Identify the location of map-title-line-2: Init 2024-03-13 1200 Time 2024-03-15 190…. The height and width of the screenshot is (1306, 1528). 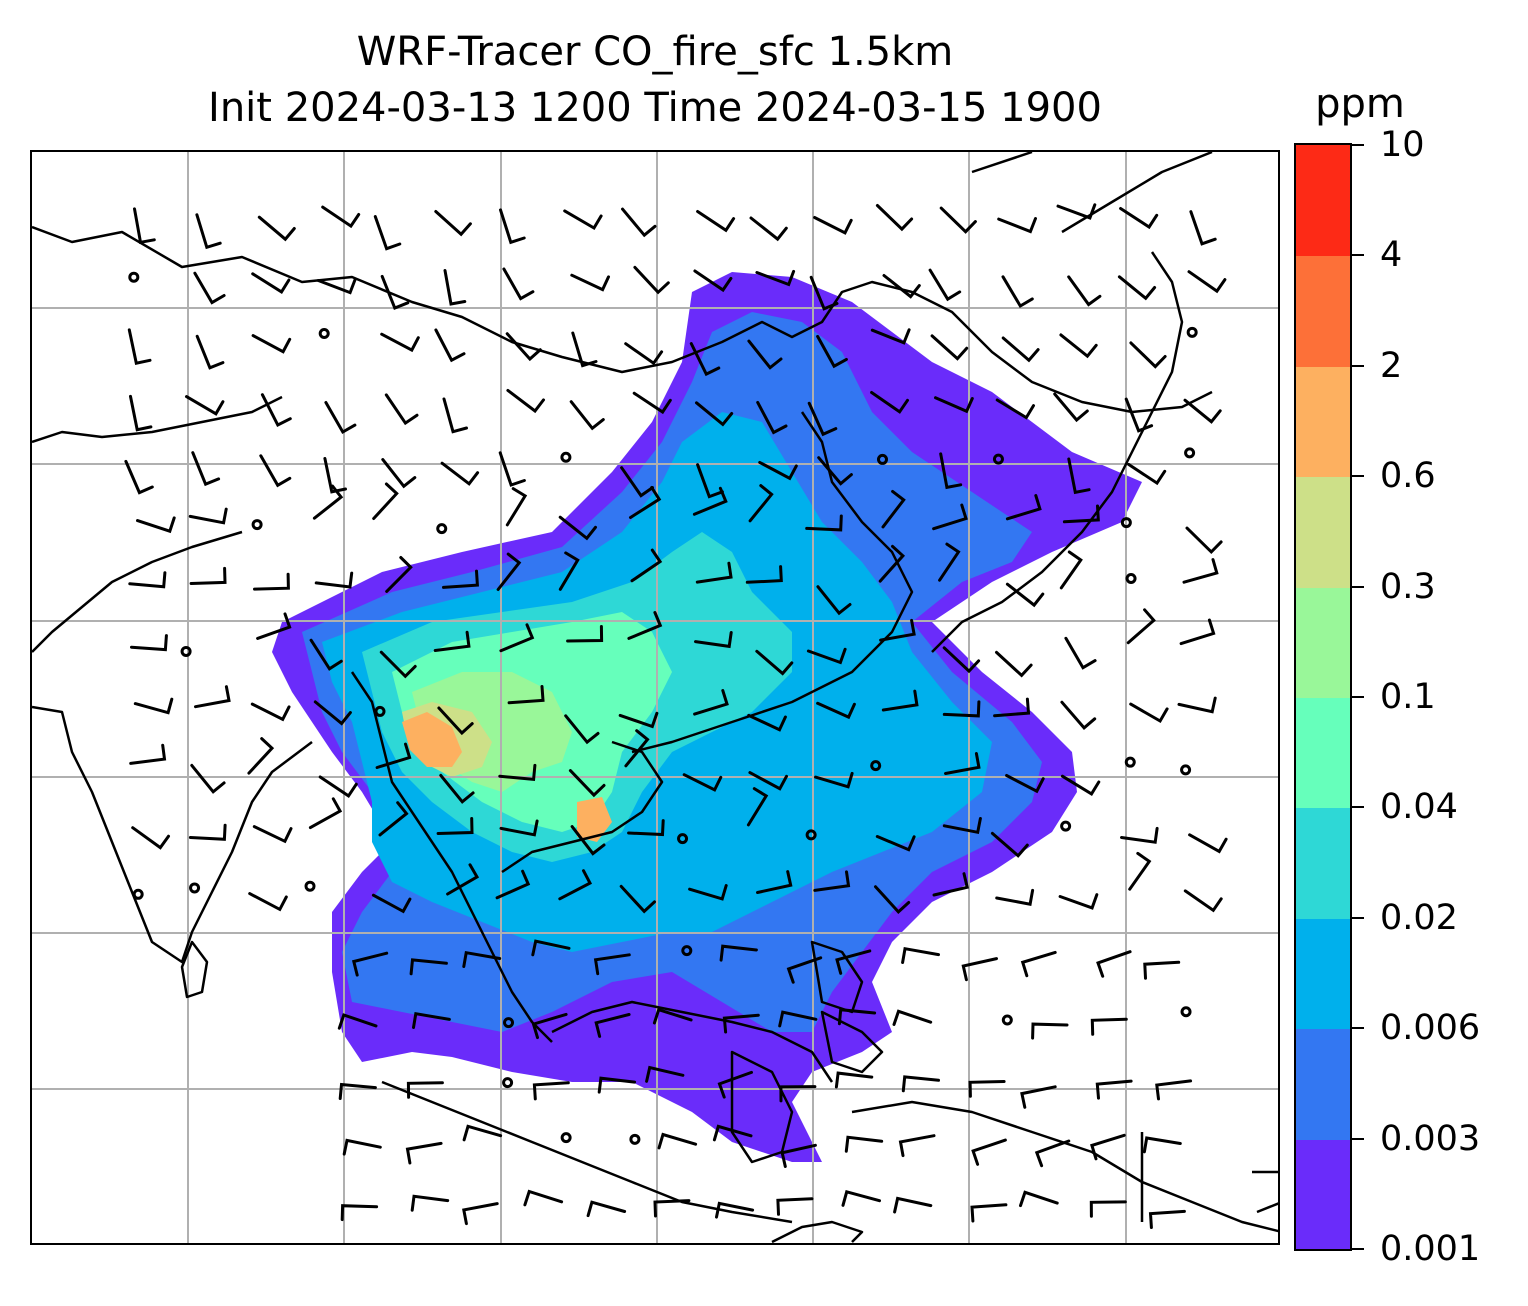
(655, 108).